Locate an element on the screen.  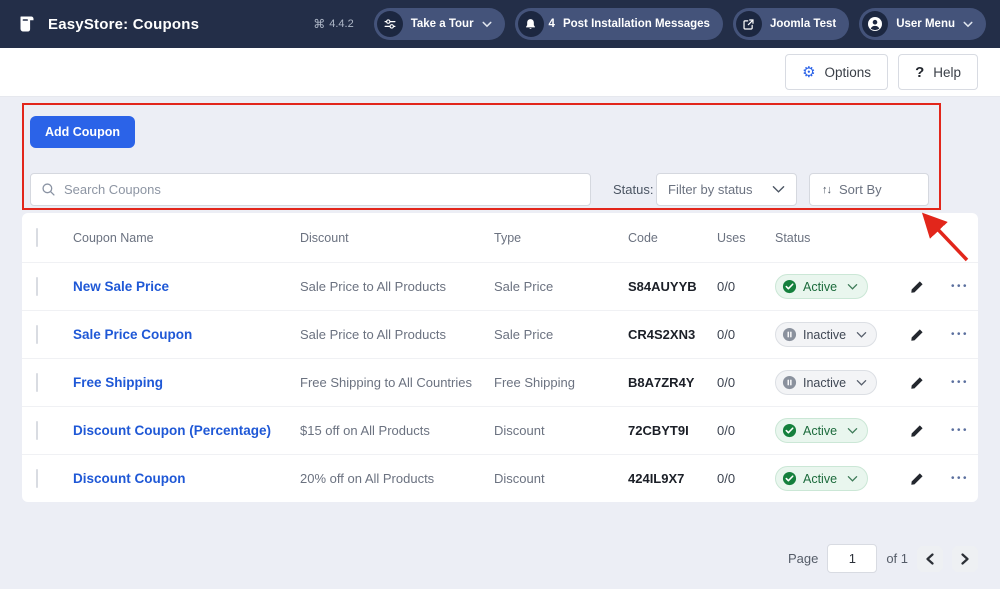
options-label: Options is located at coordinates (848, 72).